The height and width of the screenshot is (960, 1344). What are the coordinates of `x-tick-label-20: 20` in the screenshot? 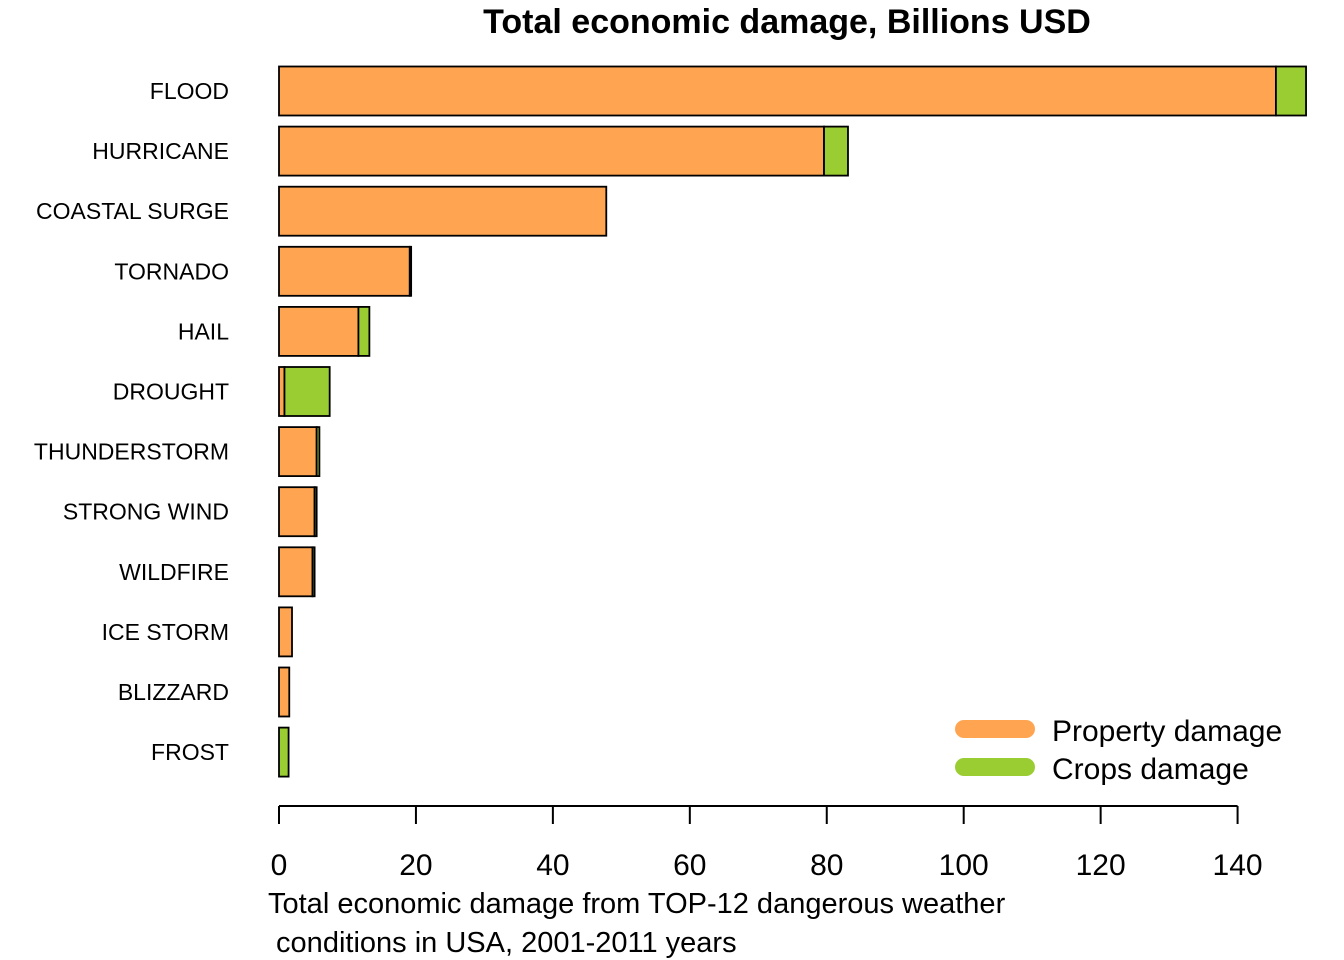 It's located at (415, 865).